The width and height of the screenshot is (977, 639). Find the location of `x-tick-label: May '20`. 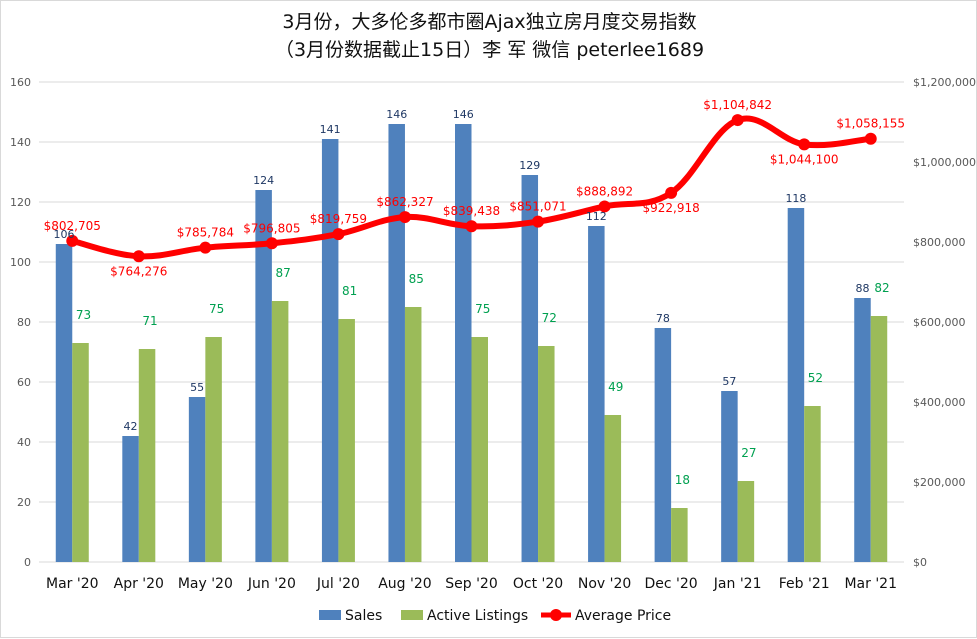

x-tick-label: May '20 is located at coordinates (205, 584).